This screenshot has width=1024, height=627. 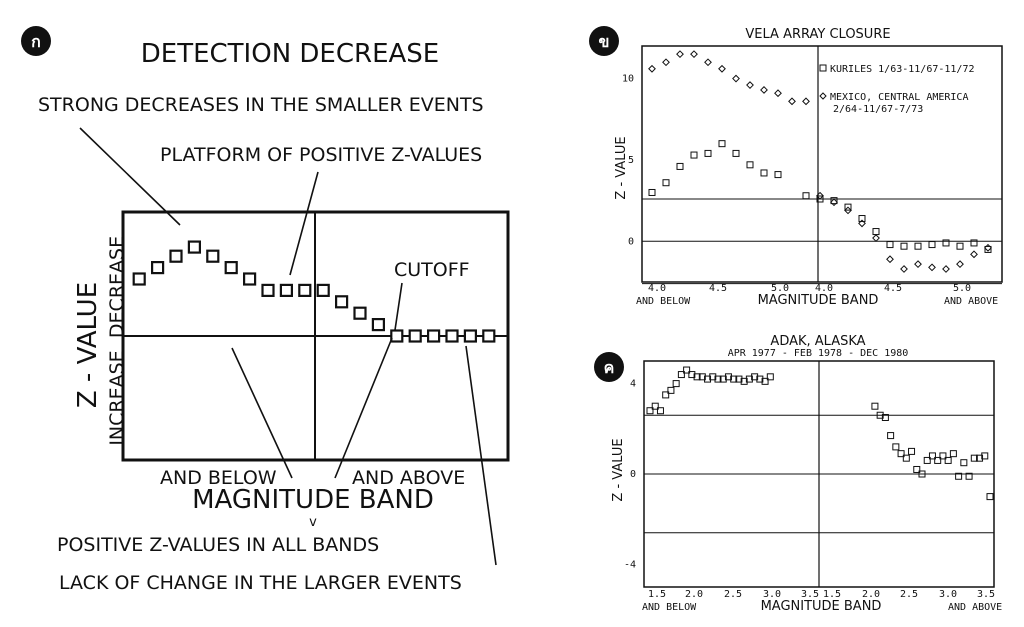 What do you see at coordinates (986, 594) in the screenshot?
I see `panel-c-x-tick-label: 3.5` at bounding box center [986, 594].